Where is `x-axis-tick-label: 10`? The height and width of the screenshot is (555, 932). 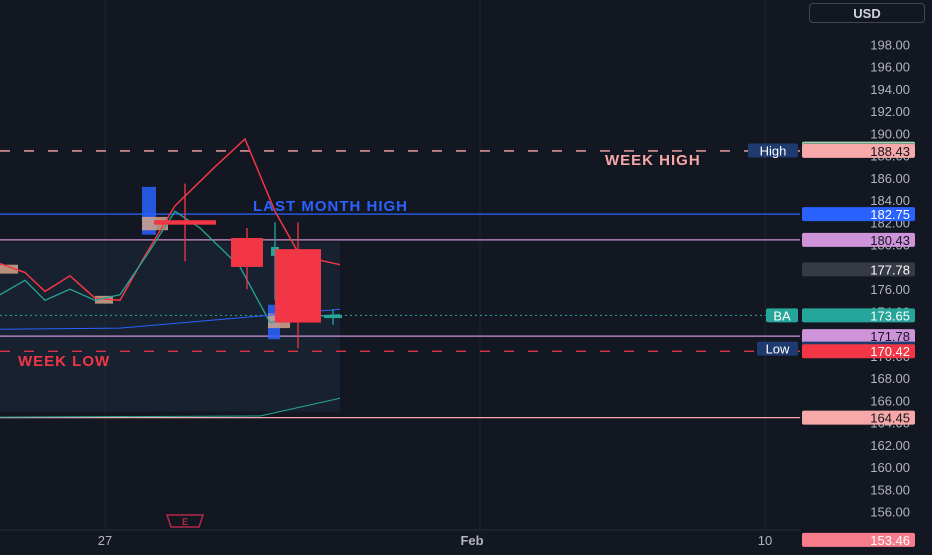 x-axis-tick-label: 10 is located at coordinates (765, 540).